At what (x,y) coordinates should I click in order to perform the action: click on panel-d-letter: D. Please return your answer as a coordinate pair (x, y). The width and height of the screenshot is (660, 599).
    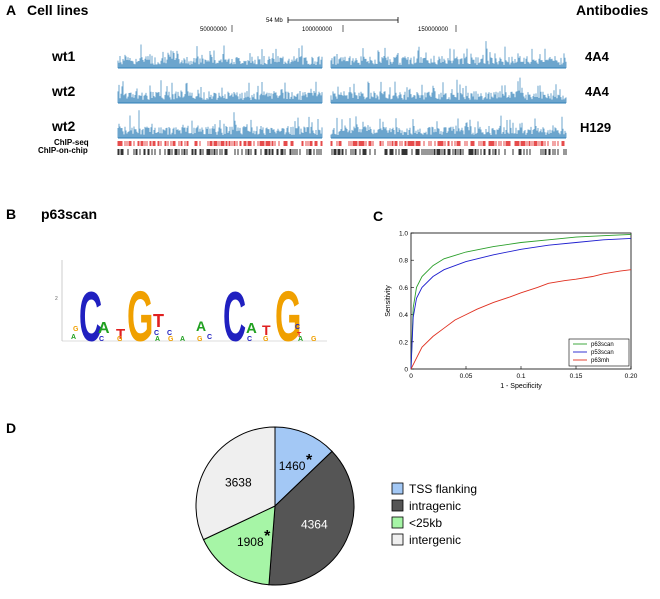
    Looking at the image, I should click on (11, 428).